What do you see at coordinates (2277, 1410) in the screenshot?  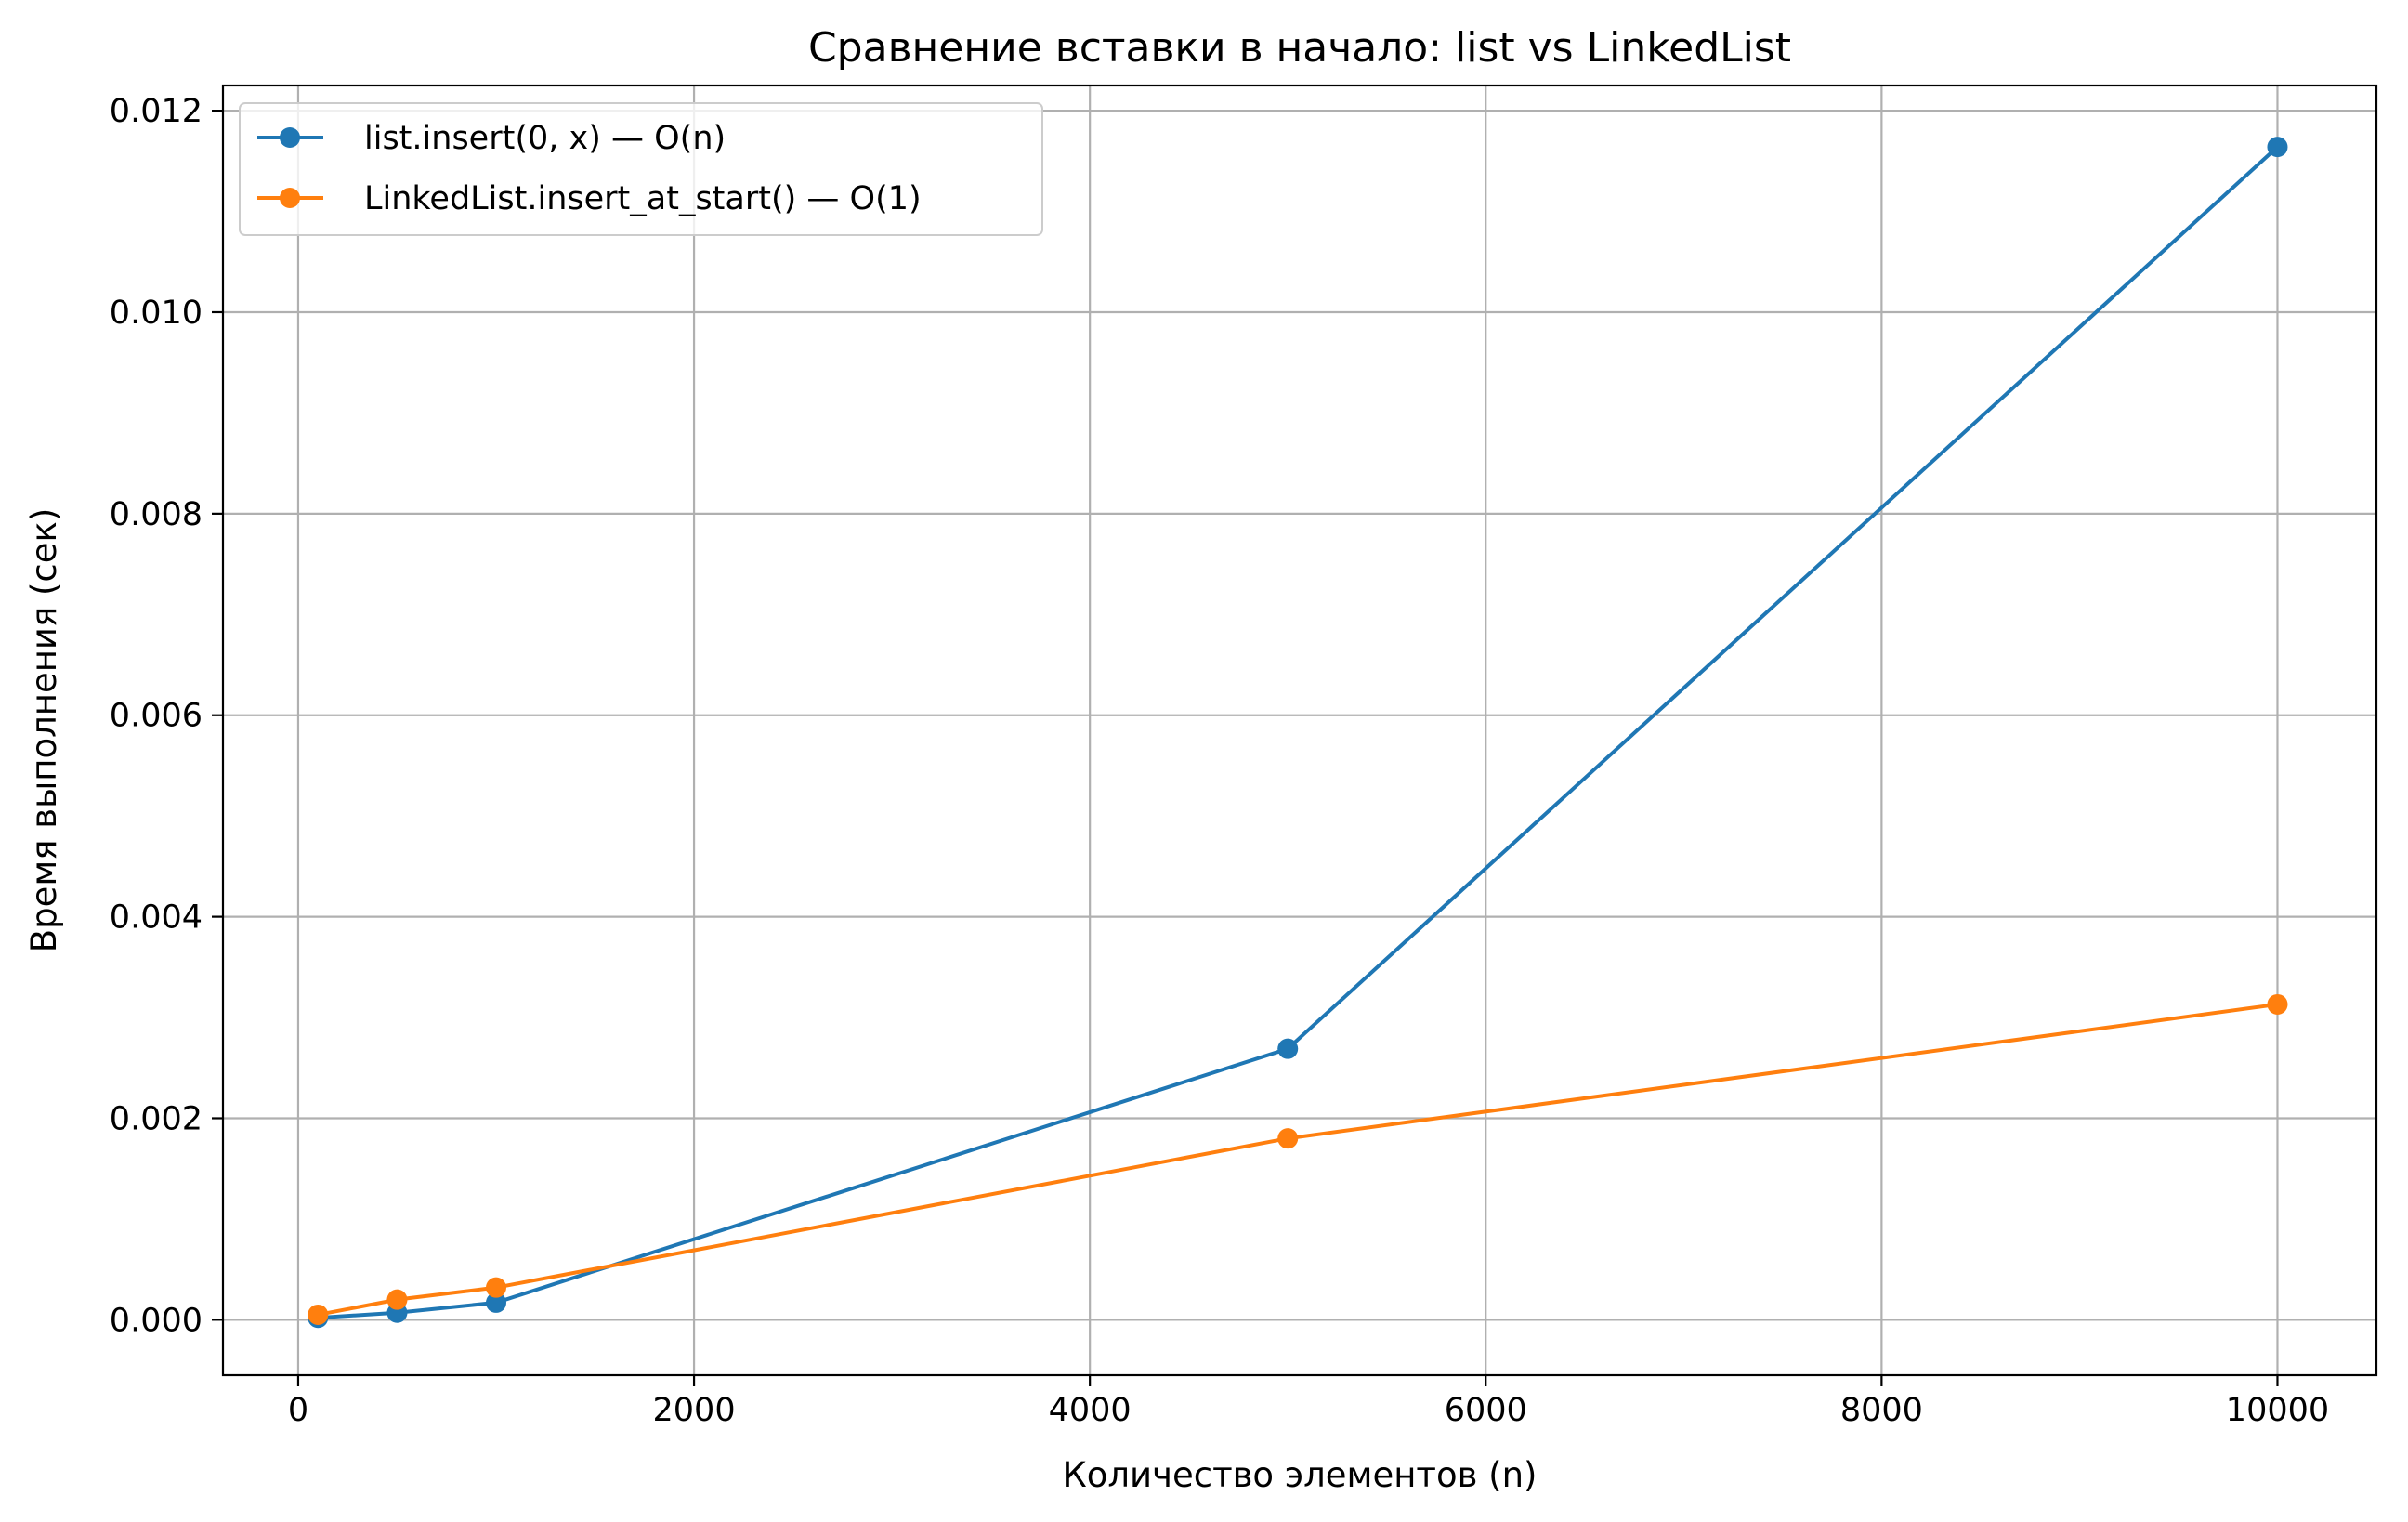 I see `x-tick-label: 10000` at bounding box center [2277, 1410].